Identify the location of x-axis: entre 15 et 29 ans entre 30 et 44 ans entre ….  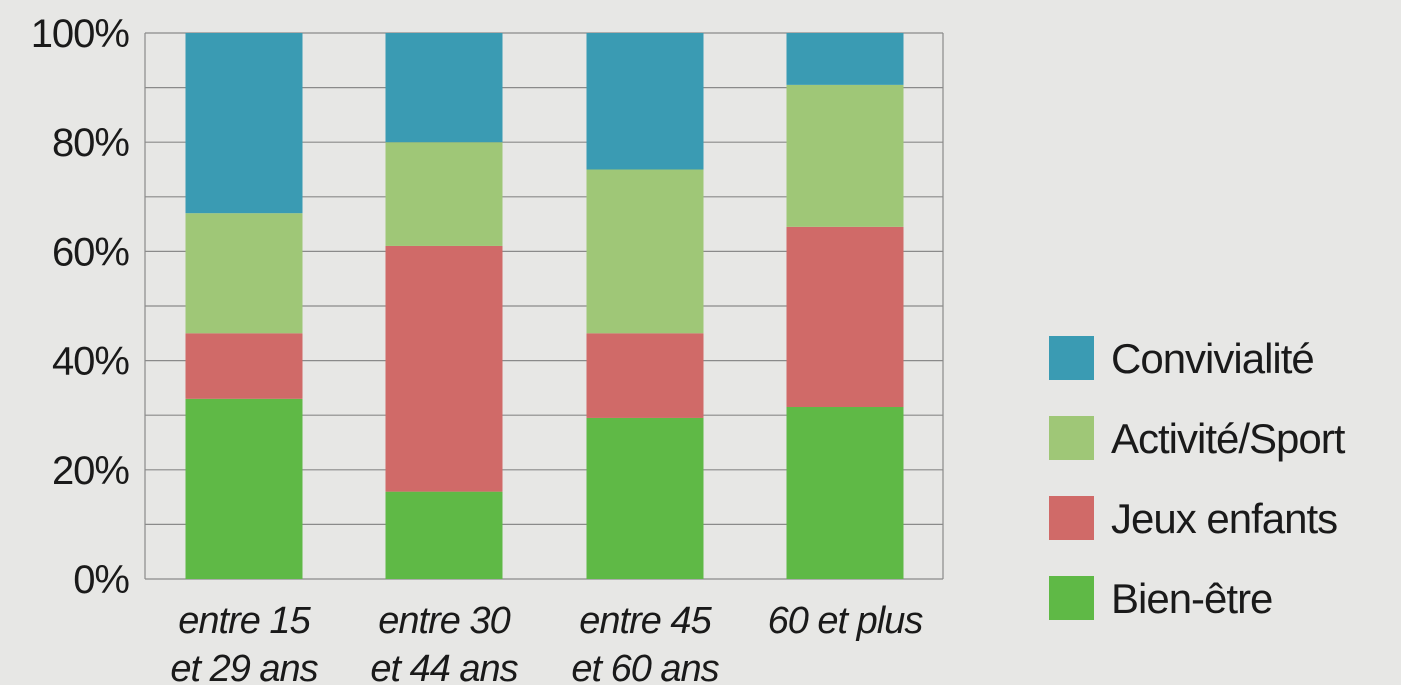
(547, 642).